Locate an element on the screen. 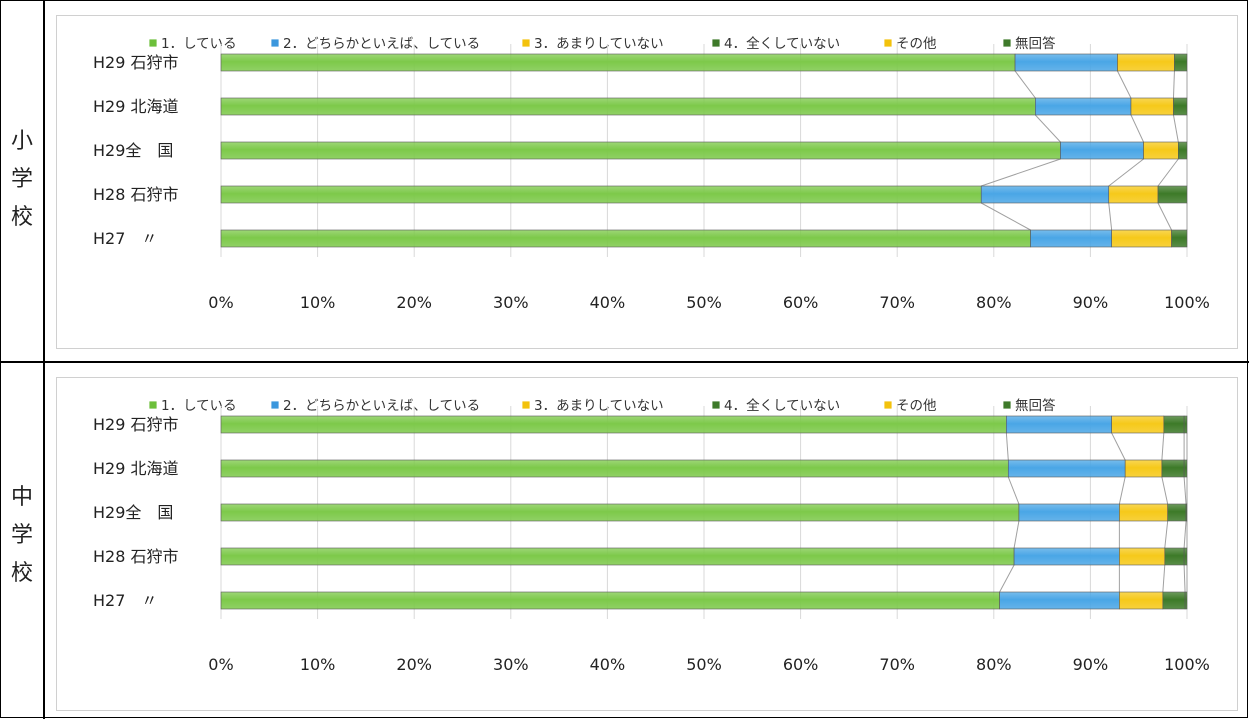 The height and width of the screenshot is (720, 1250). legend-item: 無回答 is located at coordinates (1029, 405).